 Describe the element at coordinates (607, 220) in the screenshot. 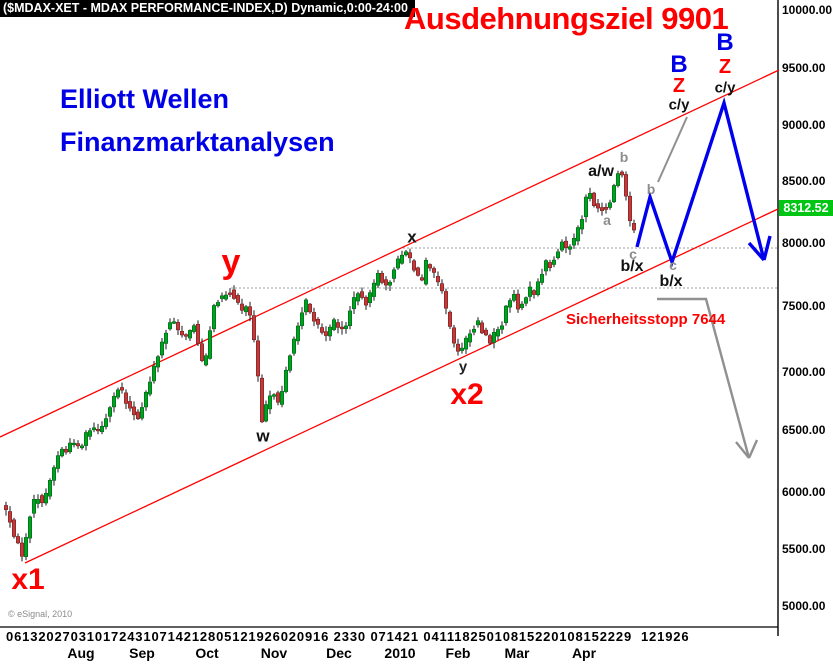

I see `wave-label-a: a` at that location.